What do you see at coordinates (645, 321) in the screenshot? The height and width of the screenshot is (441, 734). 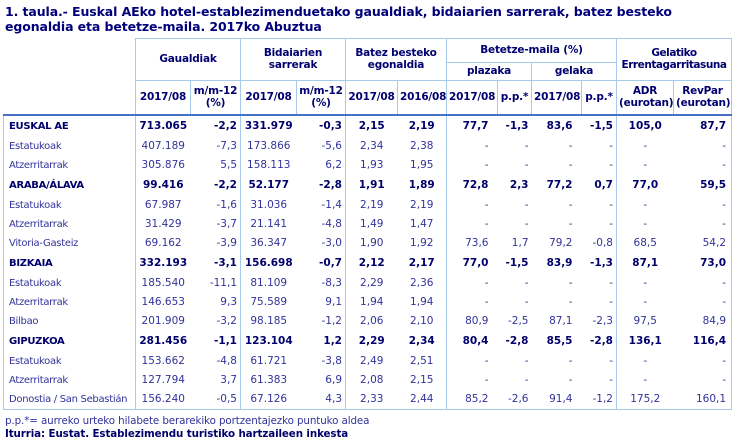 I see `value-cell: 97,5` at bounding box center [645, 321].